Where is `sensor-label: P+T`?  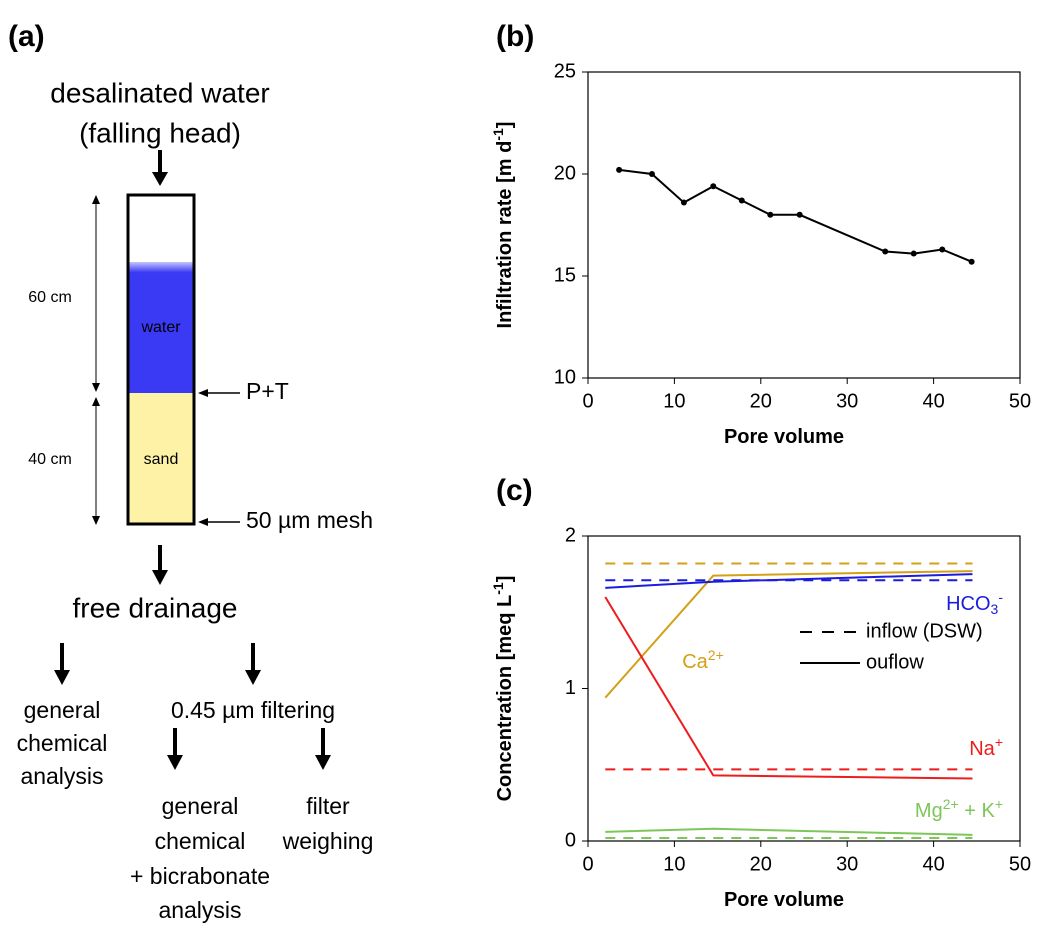
sensor-label: P+T is located at coordinates (267, 391).